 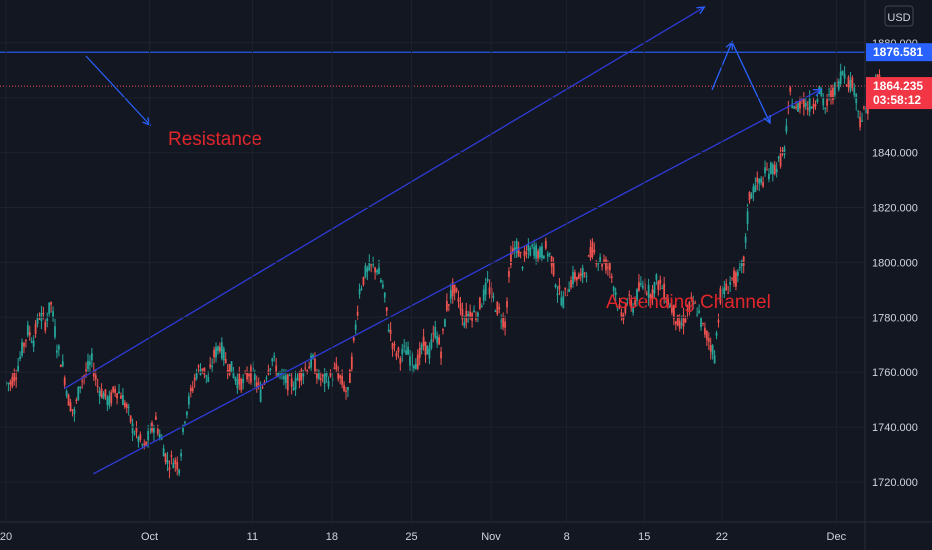 I want to click on x-tick-label: 20, so click(x=6, y=537).